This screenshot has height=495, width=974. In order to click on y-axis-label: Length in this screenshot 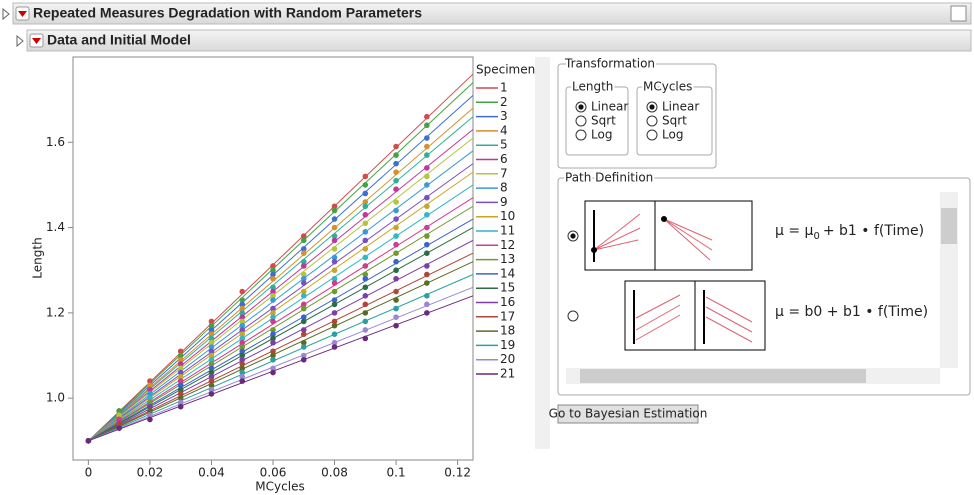, I will do `click(38, 257)`.